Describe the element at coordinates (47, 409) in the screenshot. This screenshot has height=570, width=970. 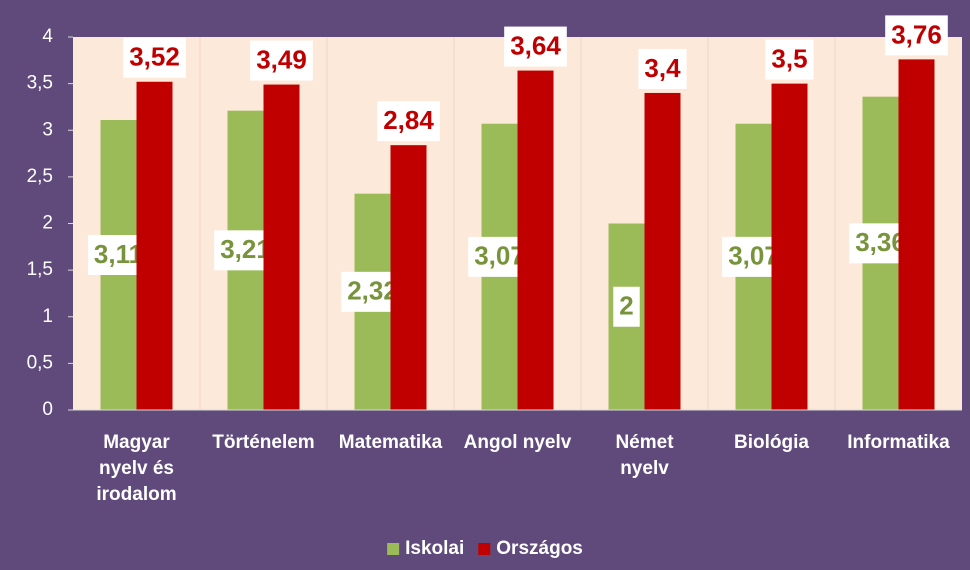
I see `y-tick-label: 0` at that location.